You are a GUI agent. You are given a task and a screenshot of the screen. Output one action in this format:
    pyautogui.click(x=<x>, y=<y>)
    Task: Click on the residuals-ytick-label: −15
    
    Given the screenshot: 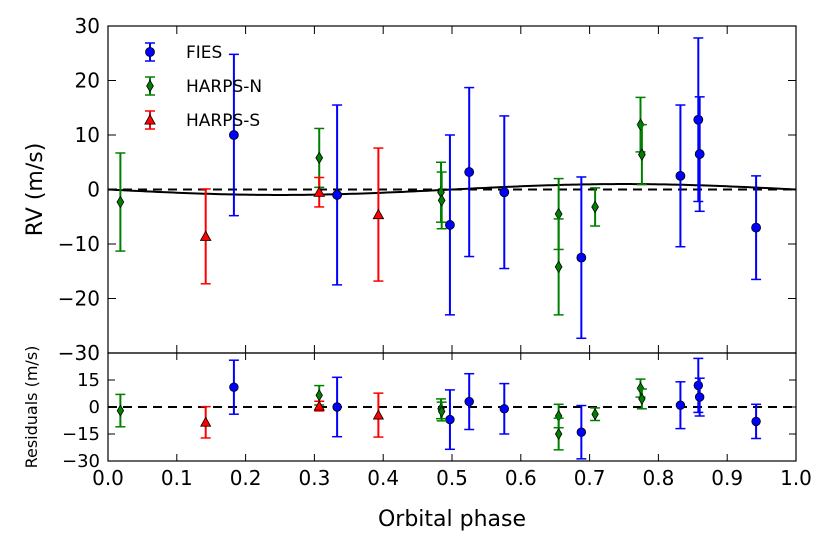 What is the action you would take?
    pyautogui.click(x=81, y=434)
    